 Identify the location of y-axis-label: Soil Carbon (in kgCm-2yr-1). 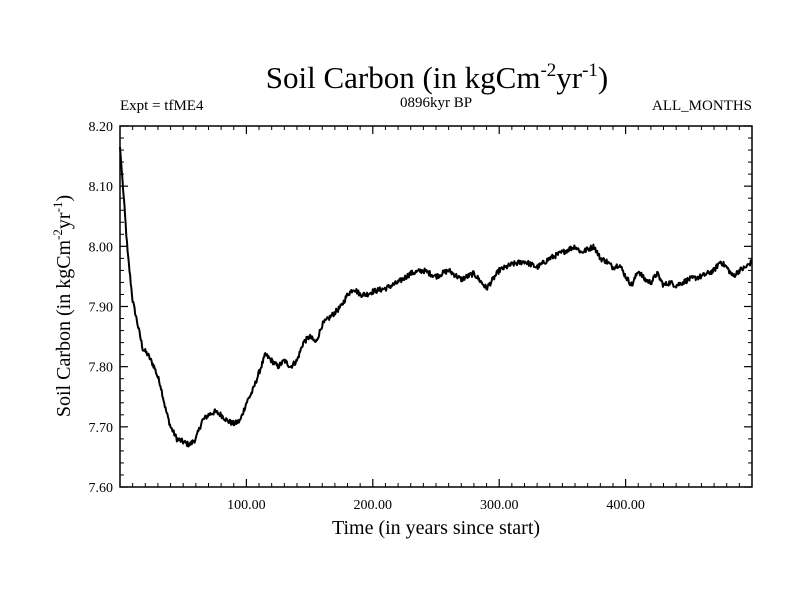
(62, 306).